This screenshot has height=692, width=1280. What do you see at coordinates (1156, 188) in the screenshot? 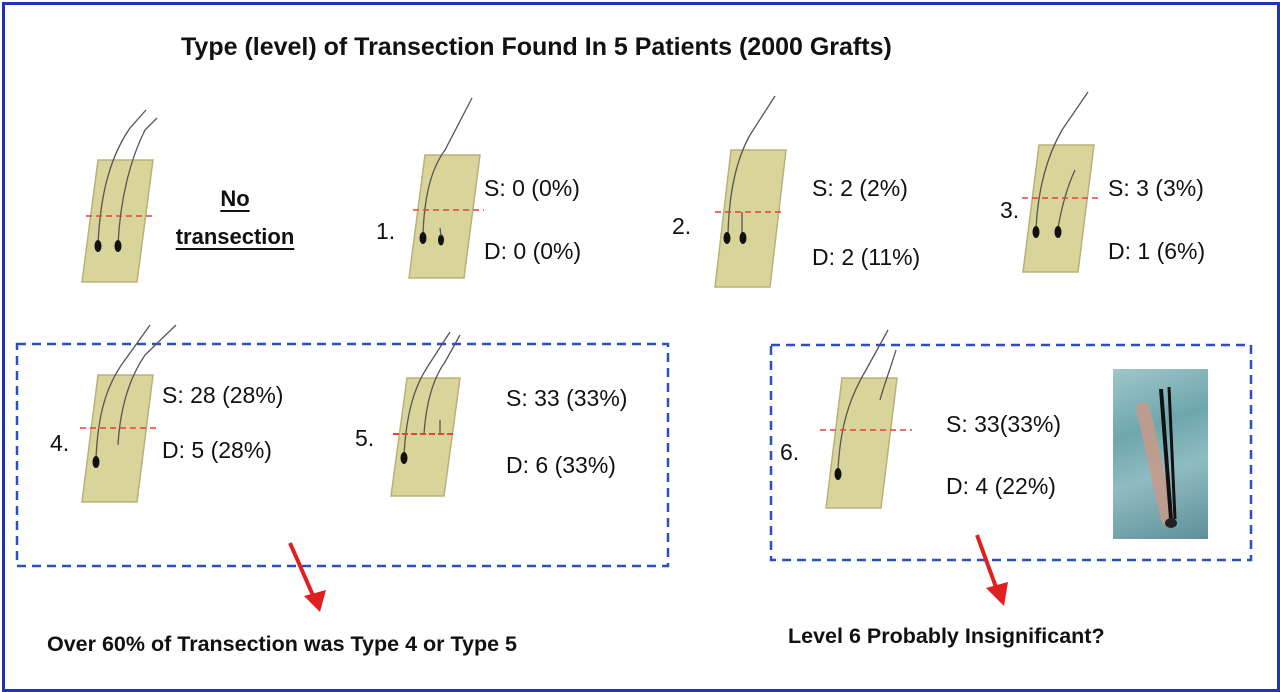
I see `type-3-s-value: S: 3 (3%)` at bounding box center [1156, 188].